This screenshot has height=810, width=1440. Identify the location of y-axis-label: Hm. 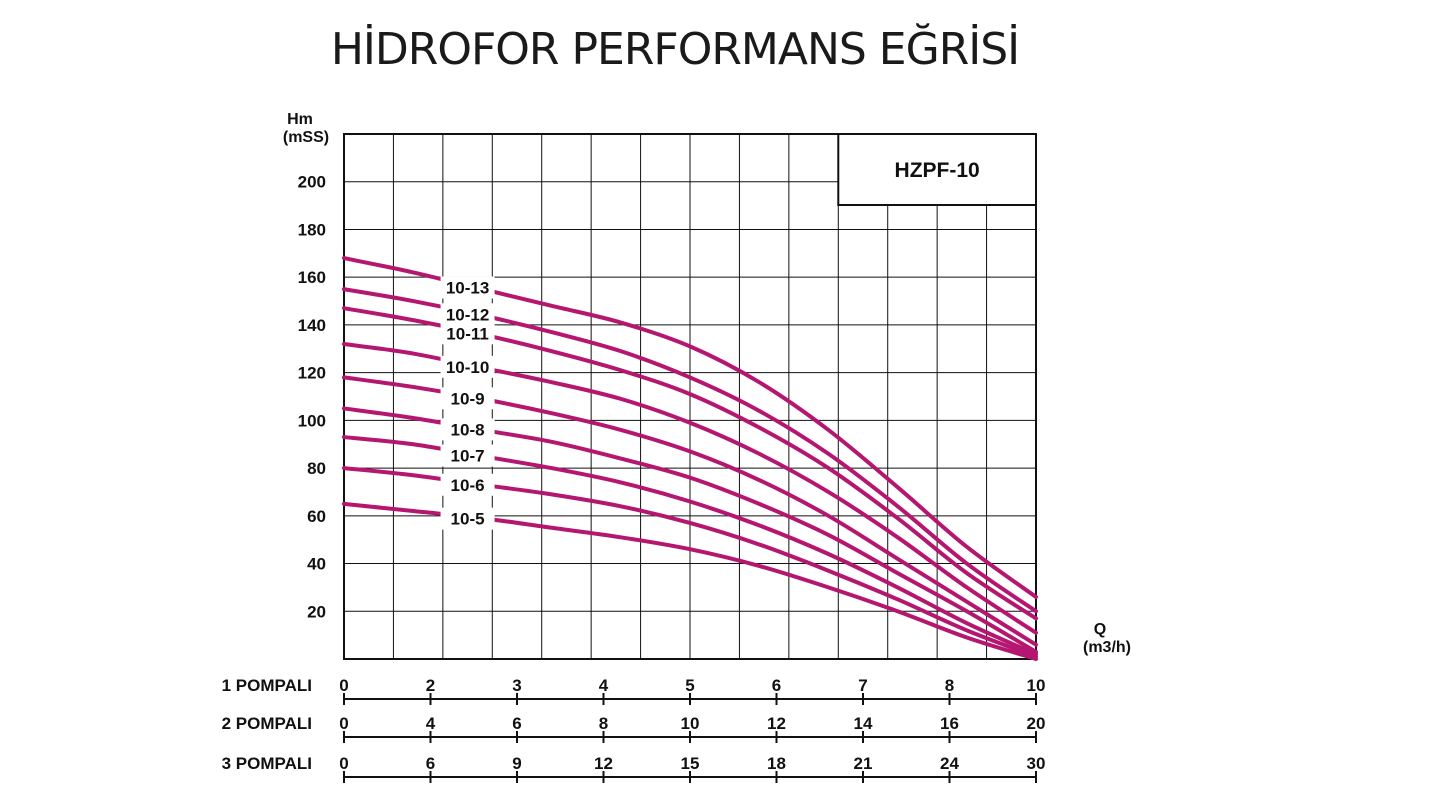
(300, 119).